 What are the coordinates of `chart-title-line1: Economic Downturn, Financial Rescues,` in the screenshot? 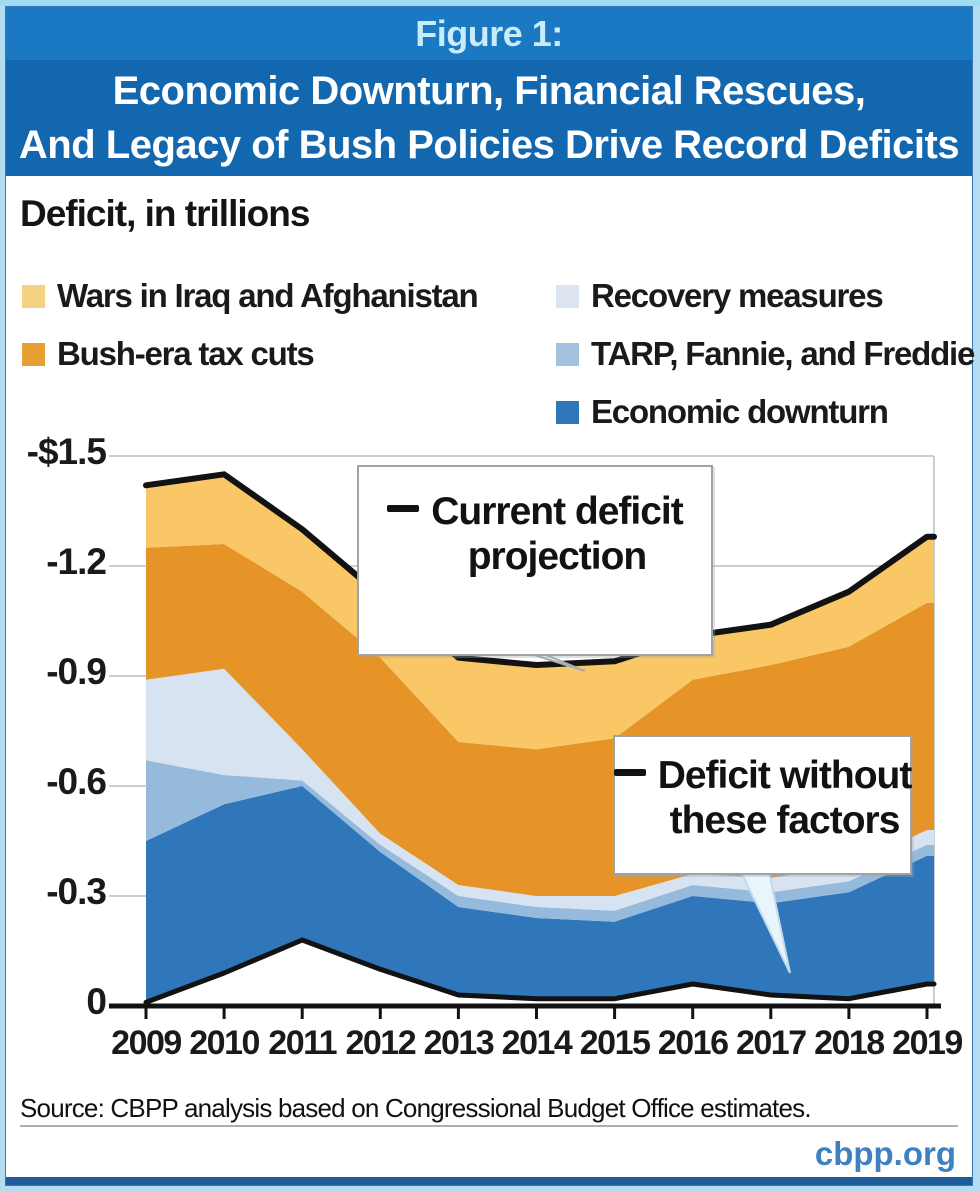 It's located at (489, 90).